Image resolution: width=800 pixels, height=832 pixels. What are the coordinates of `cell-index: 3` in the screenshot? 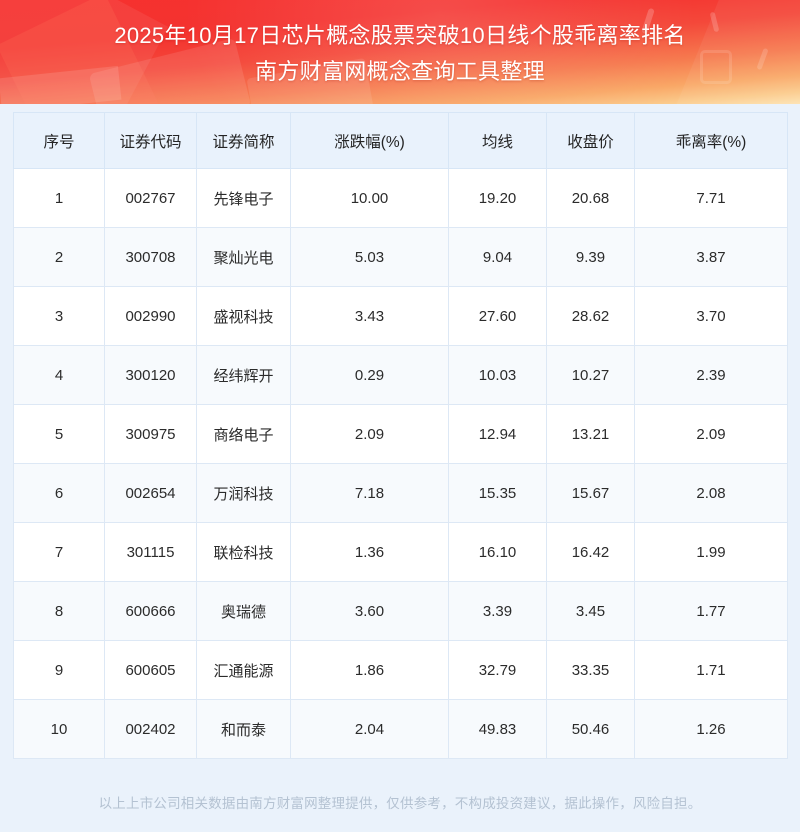 It's located at (59, 316).